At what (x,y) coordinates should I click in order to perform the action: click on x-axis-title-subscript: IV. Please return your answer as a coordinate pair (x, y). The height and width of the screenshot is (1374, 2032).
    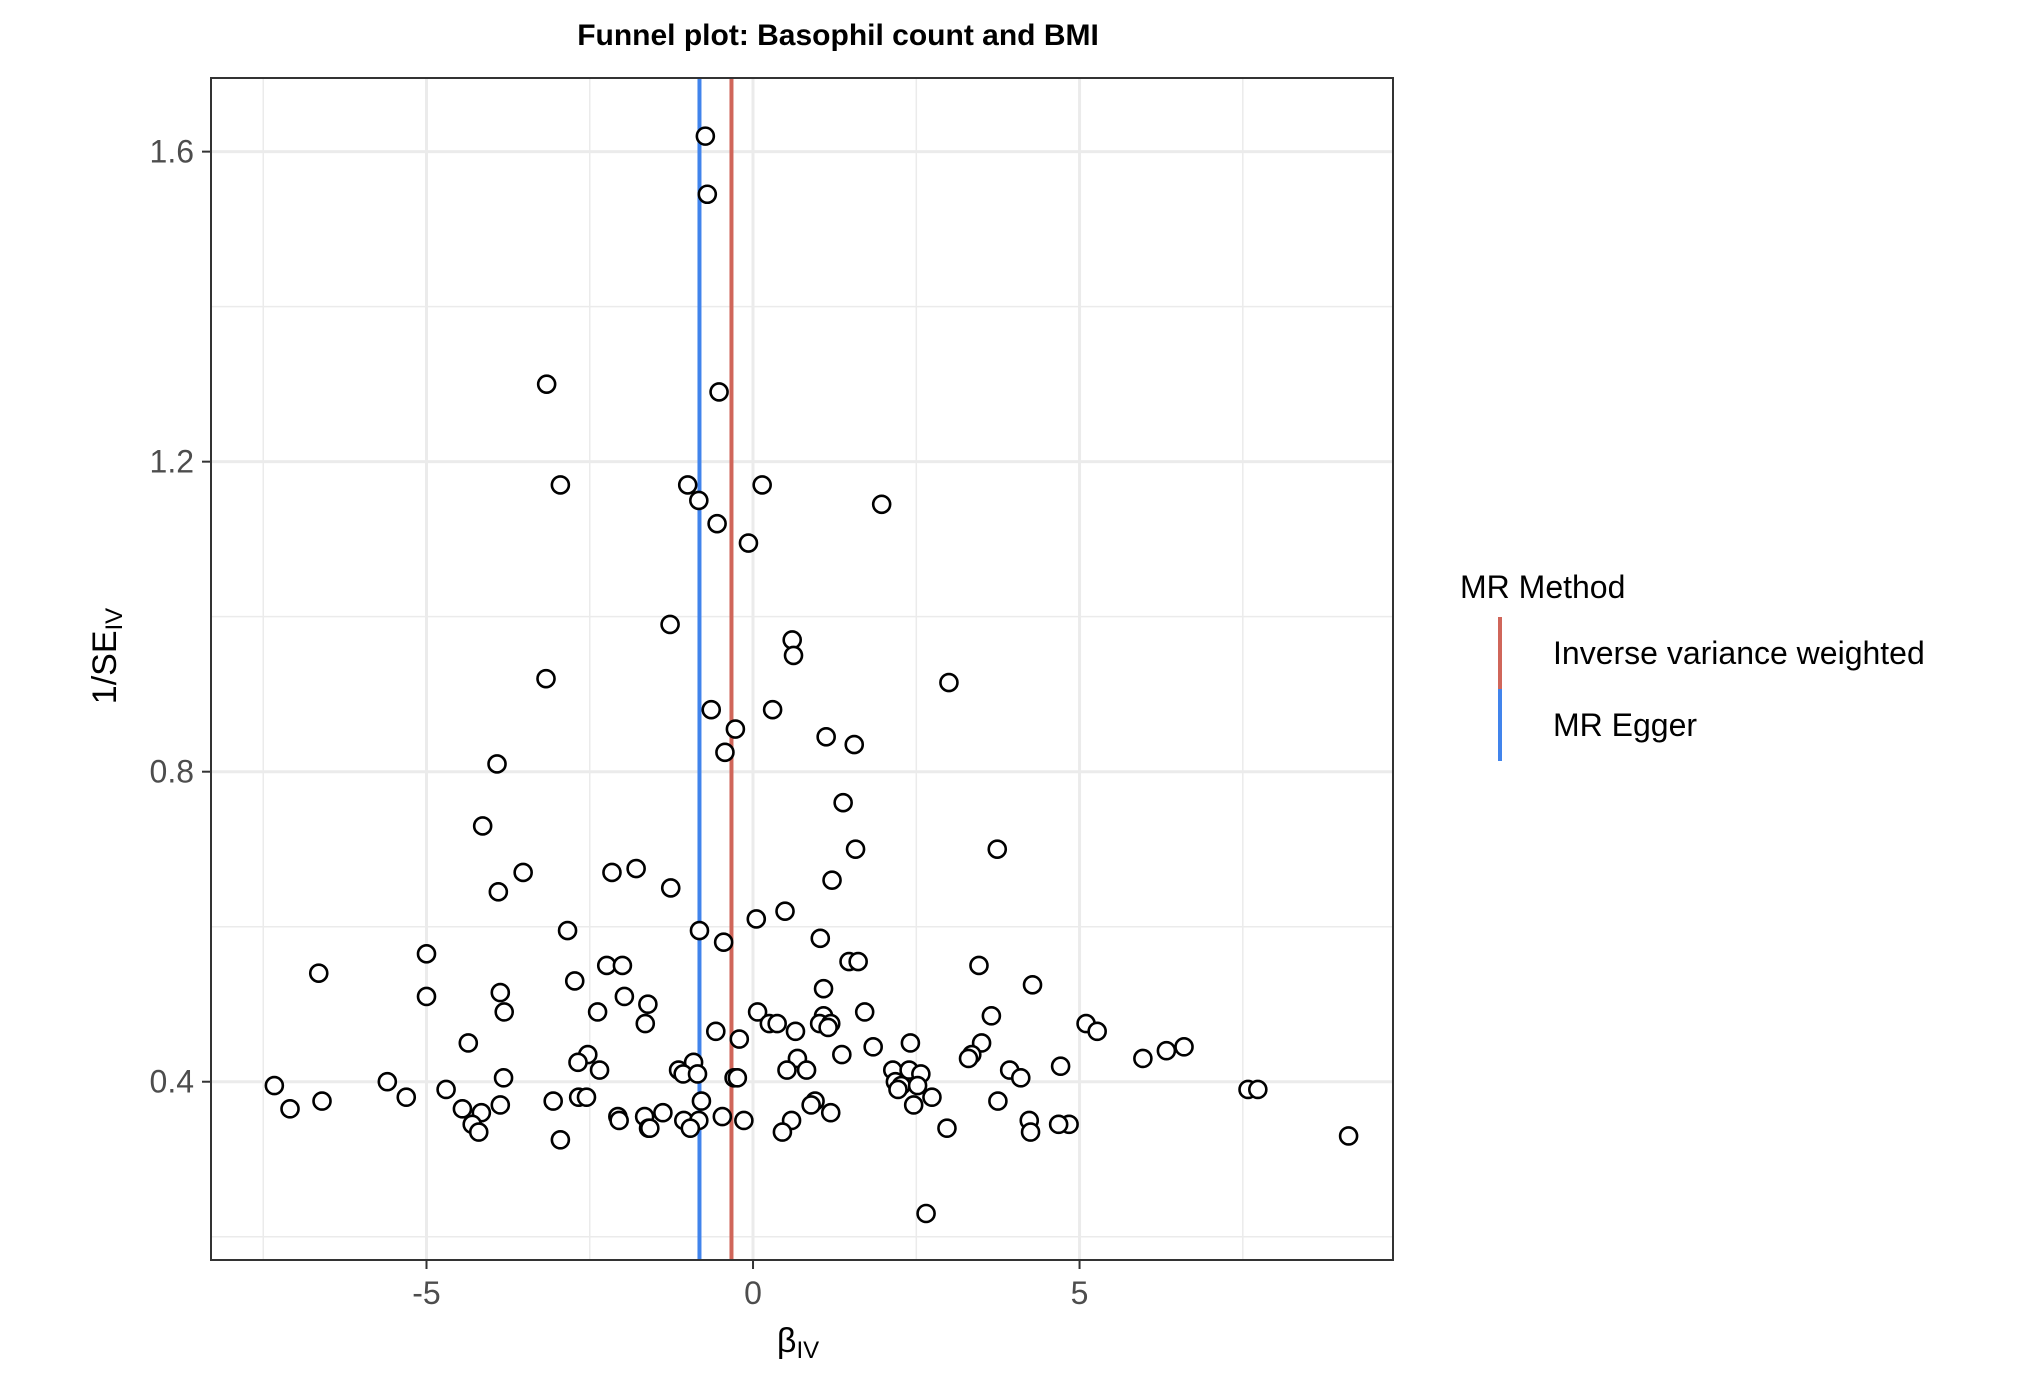
    Looking at the image, I should click on (807, 1350).